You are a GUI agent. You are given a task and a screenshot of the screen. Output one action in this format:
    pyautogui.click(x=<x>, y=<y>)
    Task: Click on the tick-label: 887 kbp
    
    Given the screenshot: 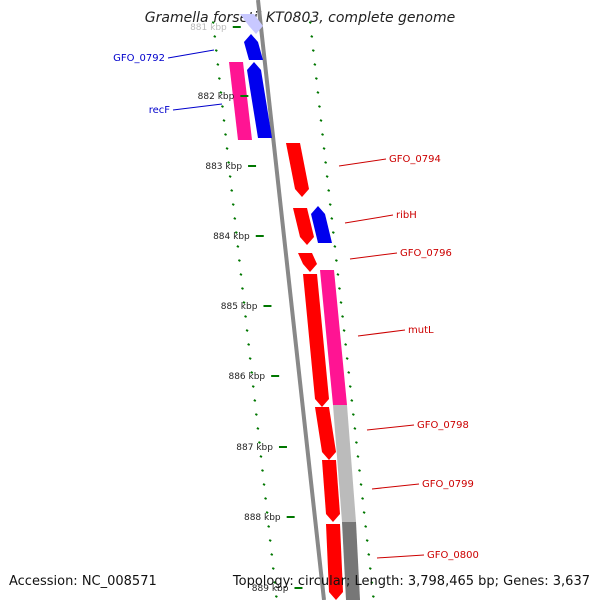 What is the action you would take?
    pyautogui.click(x=254, y=448)
    